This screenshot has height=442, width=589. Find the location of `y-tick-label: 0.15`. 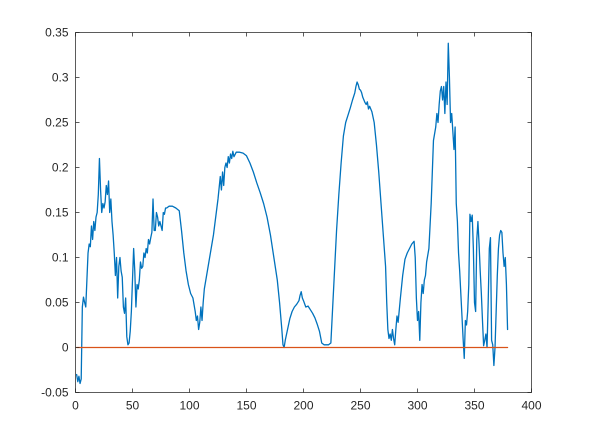

y-tick-label: 0.15 is located at coordinates (57, 213).